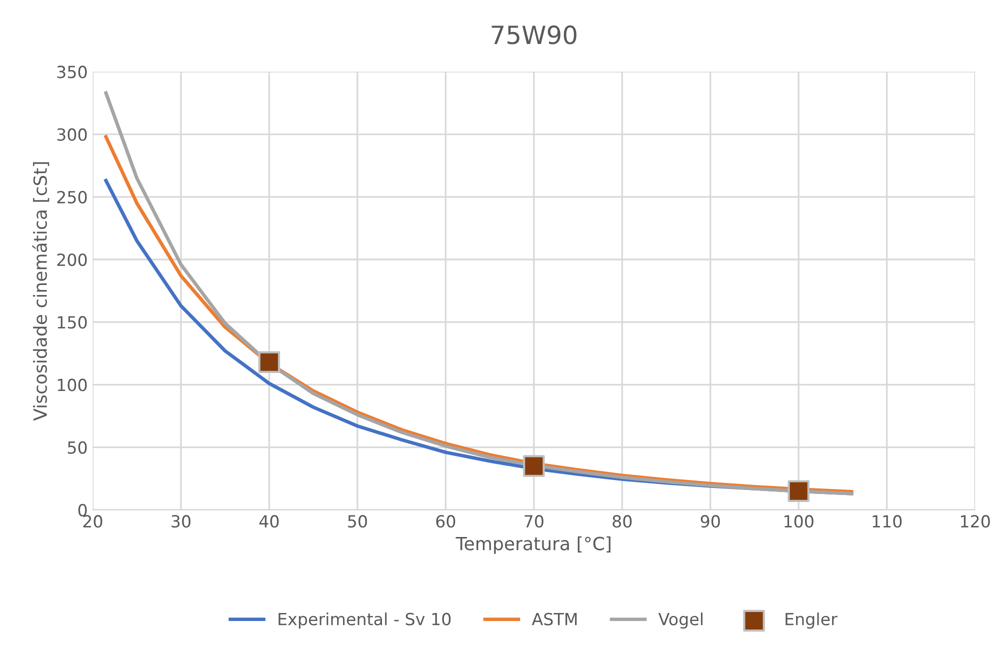  I want to click on legend-label: ASTM, so click(554, 619).